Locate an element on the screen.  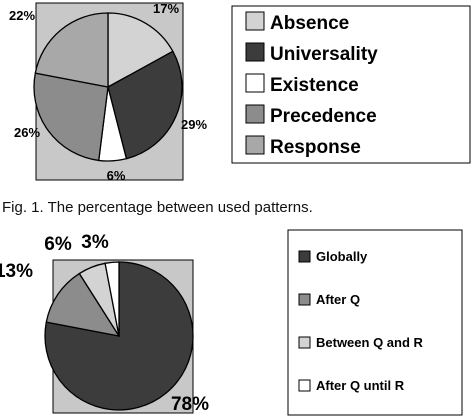
chart-2-value-label-between-q-and-r: 6% is located at coordinates (58, 244).